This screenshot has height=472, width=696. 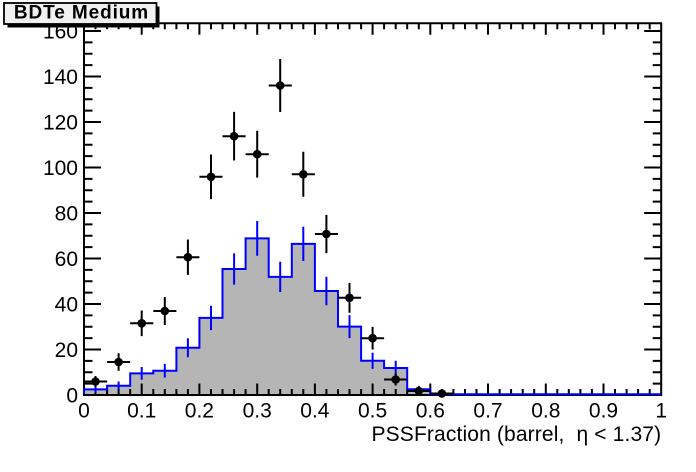 I want to click on svg-text: 20, so click(x=66, y=350).